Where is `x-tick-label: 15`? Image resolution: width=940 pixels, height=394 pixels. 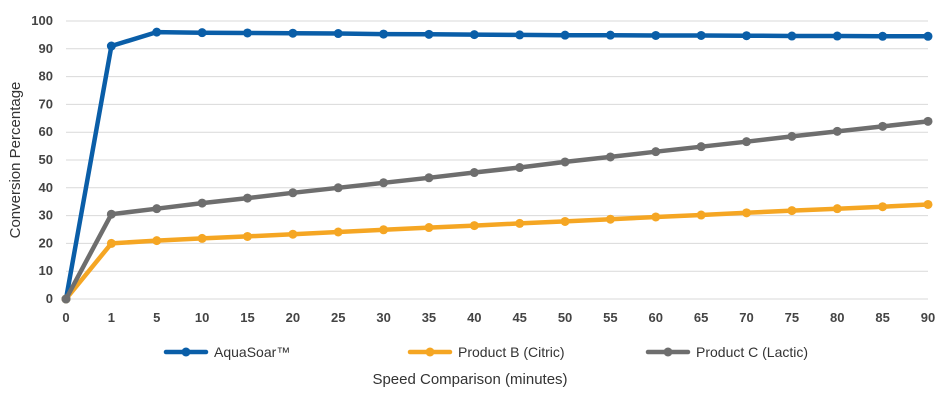
x-tick-label: 15 is located at coordinates (247, 317).